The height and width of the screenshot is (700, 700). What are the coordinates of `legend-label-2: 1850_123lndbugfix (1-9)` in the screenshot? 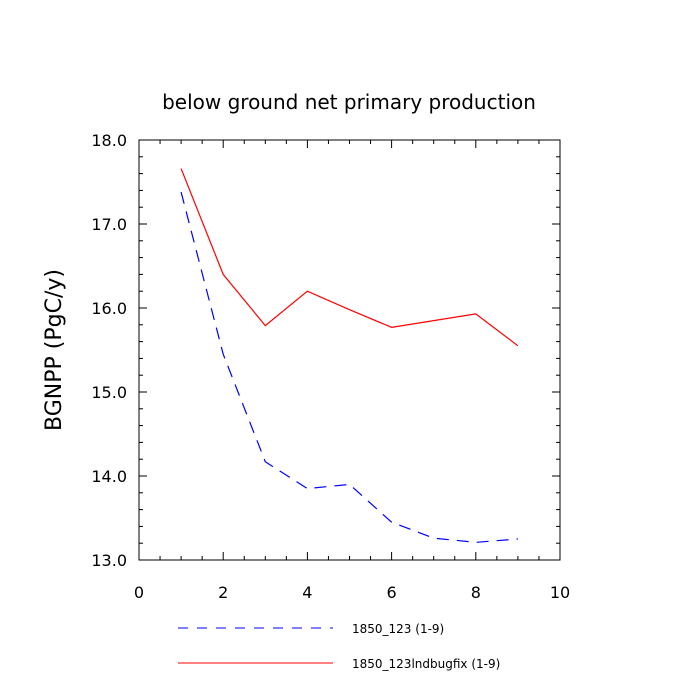 It's located at (426, 664).